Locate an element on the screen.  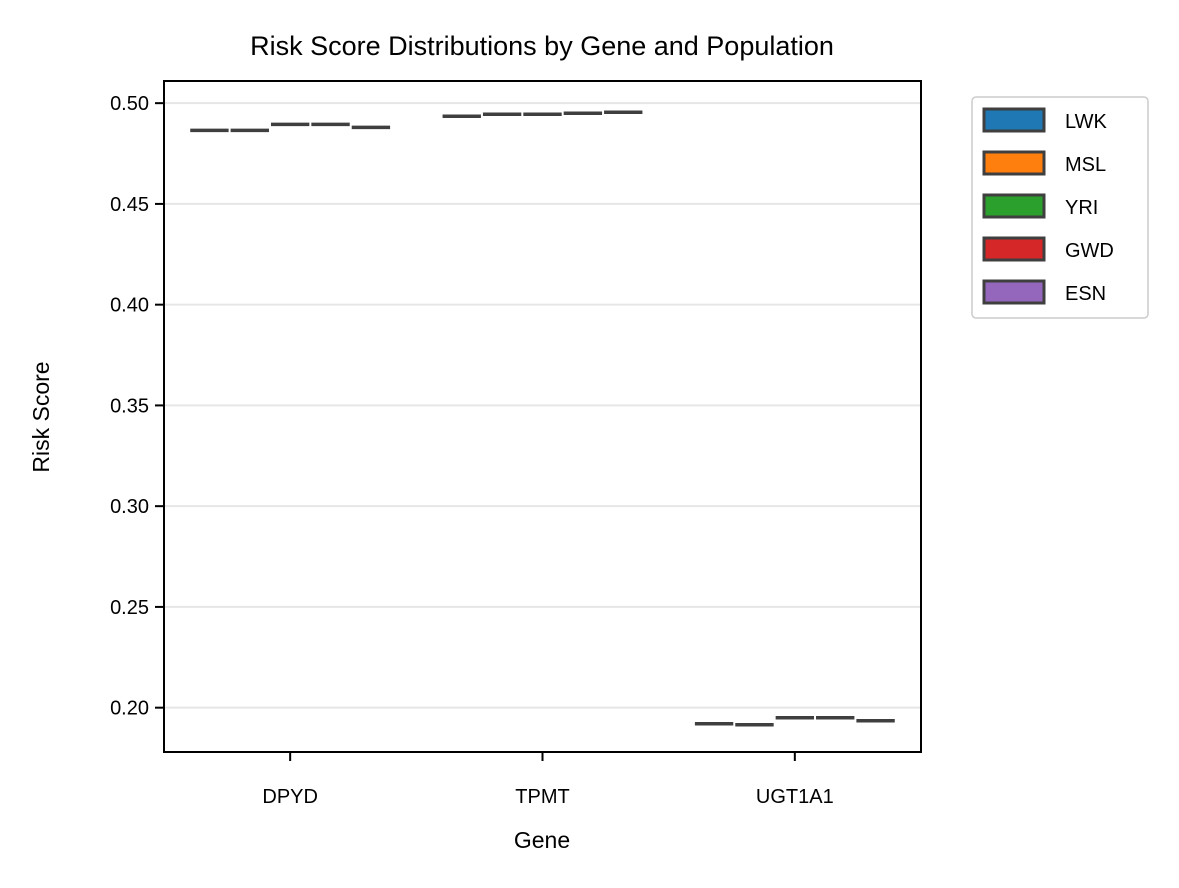
legend-label-msl: MSL is located at coordinates (1085, 165).